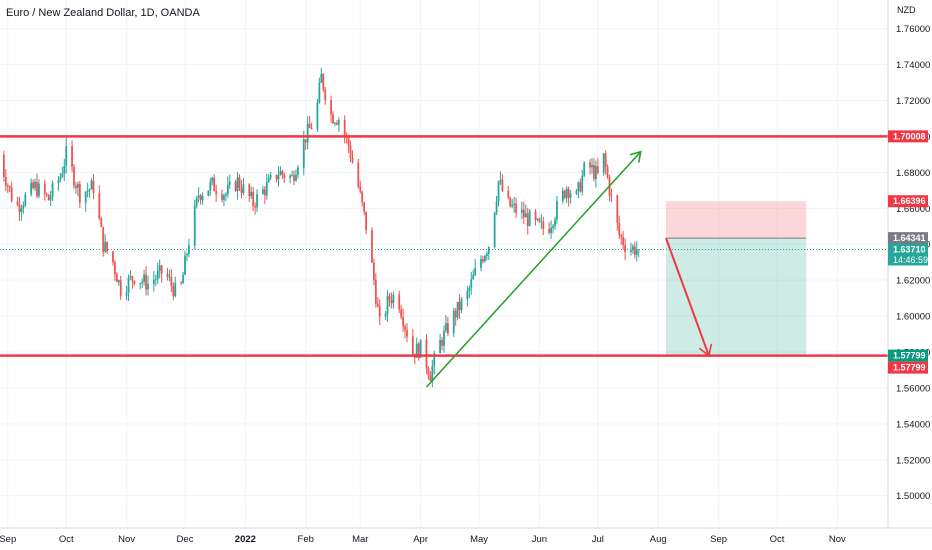 The height and width of the screenshot is (550, 932). Describe the element at coordinates (185, 539) in the screenshot. I see `x-tick-label: Dec` at that location.